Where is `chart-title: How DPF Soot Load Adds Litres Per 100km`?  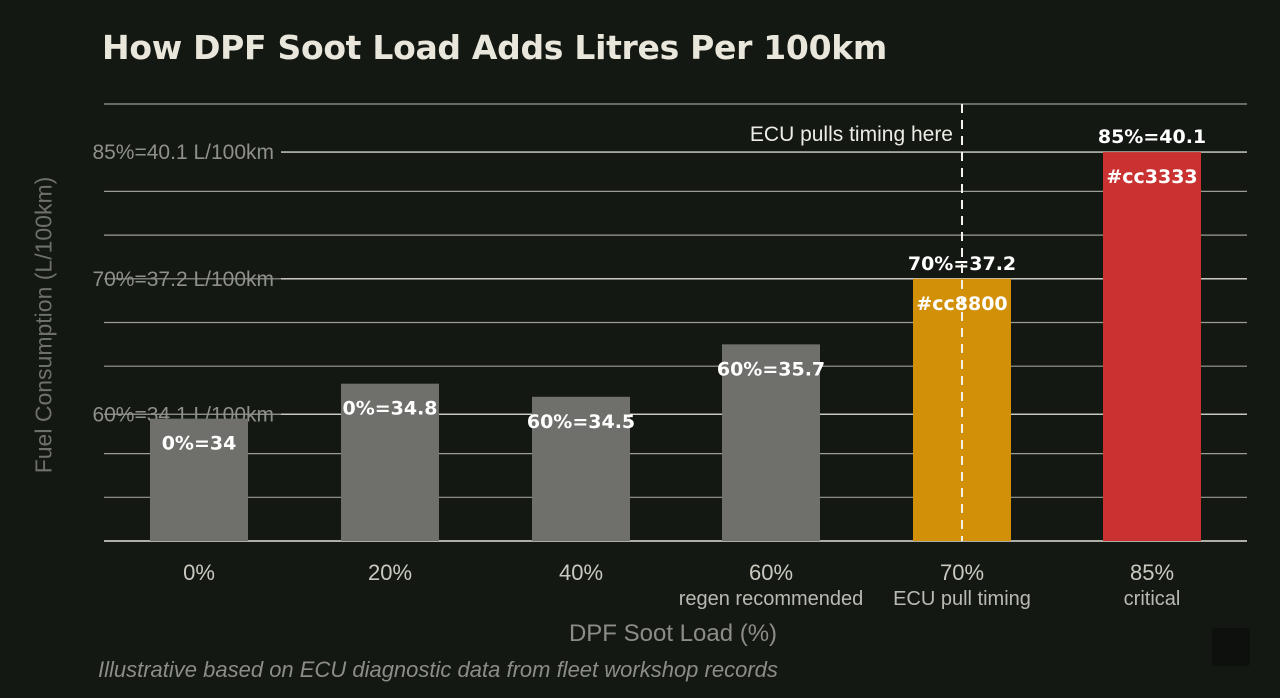 chart-title: How DPF Soot Load Adds Litres Per 100km is located at coordinates (494, 47).